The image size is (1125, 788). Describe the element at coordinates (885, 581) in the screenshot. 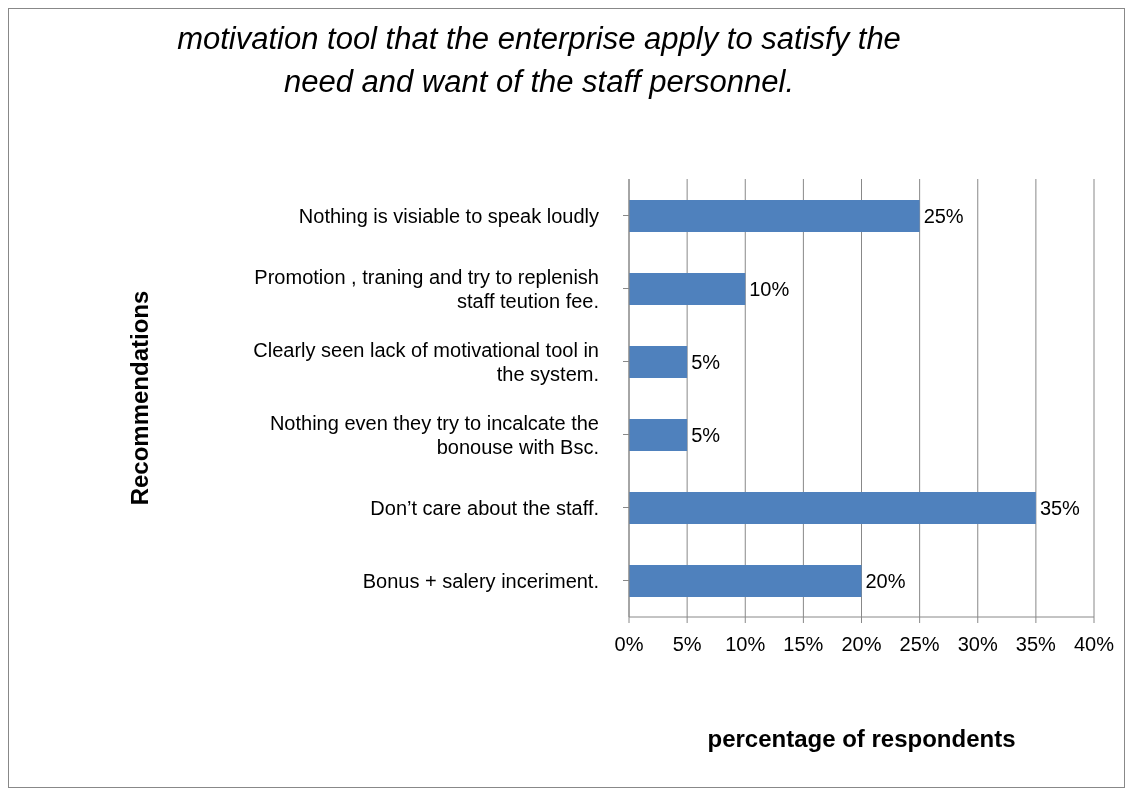

I see `data-label: 20%` at that location.